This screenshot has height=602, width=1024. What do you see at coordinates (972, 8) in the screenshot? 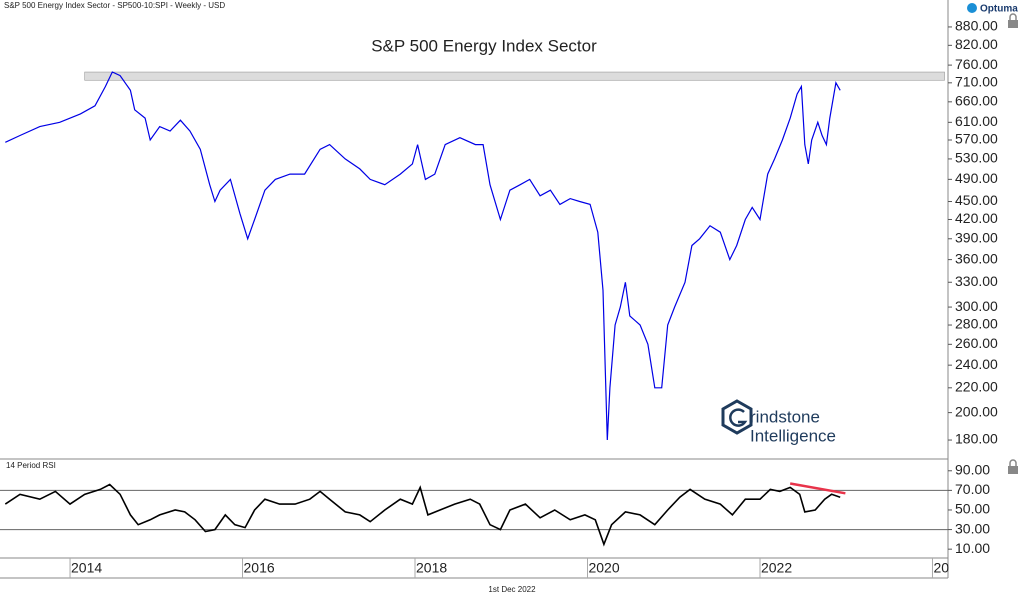
I see `brand-icon` at bounding box center [972, 8].